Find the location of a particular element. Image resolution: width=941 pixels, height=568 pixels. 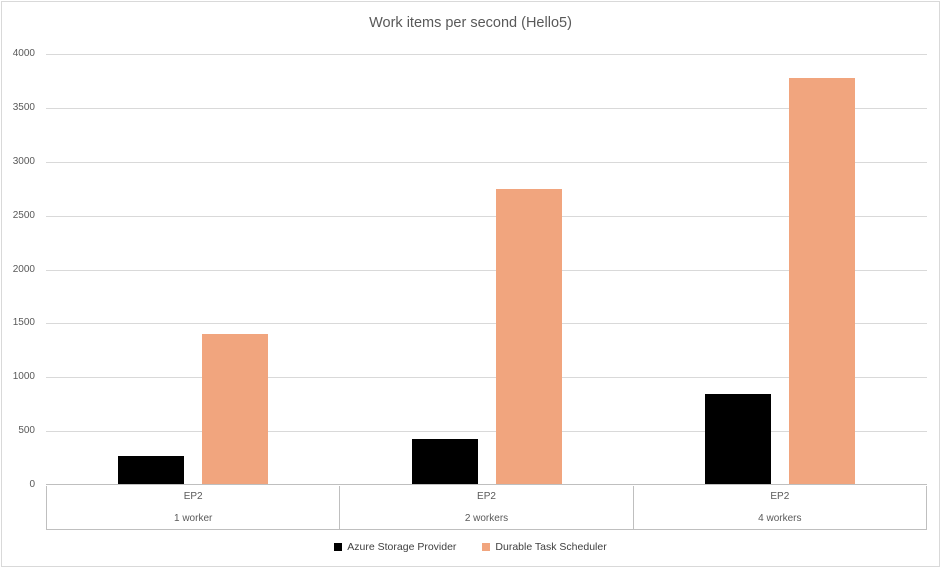

y-axis-labels: 0 500 1000 1500 2000 2500 3000 3500 4000 is located at coordinates (20, 269).